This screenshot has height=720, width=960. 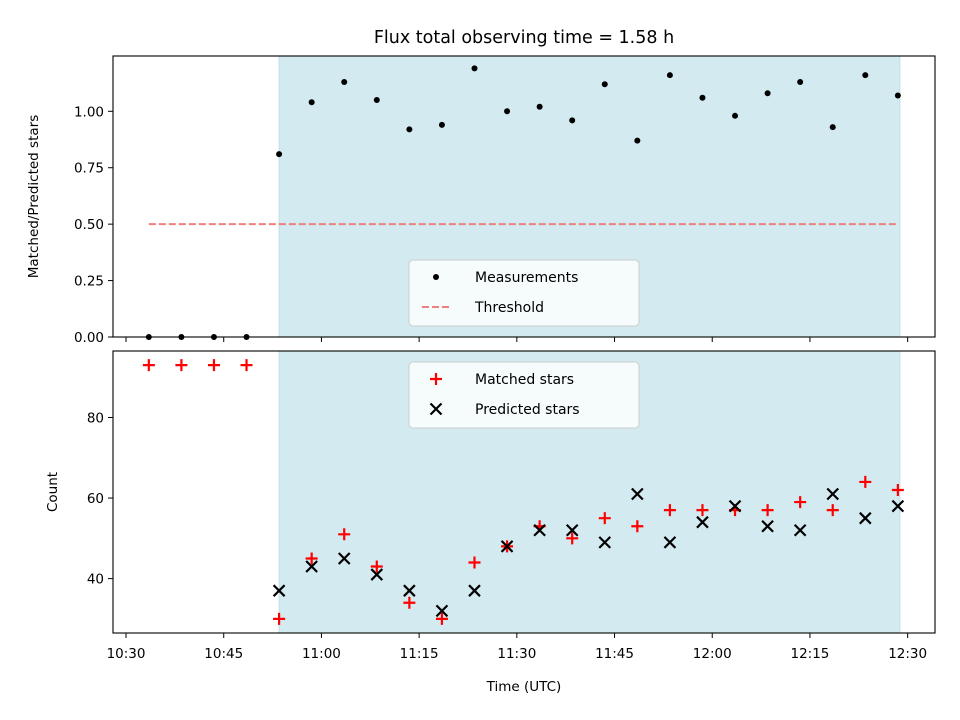 What do you see at coordinates (419, 654) in the screenshot?
I see `x-tick-label: 11:15` at bounding box center [419, 654].